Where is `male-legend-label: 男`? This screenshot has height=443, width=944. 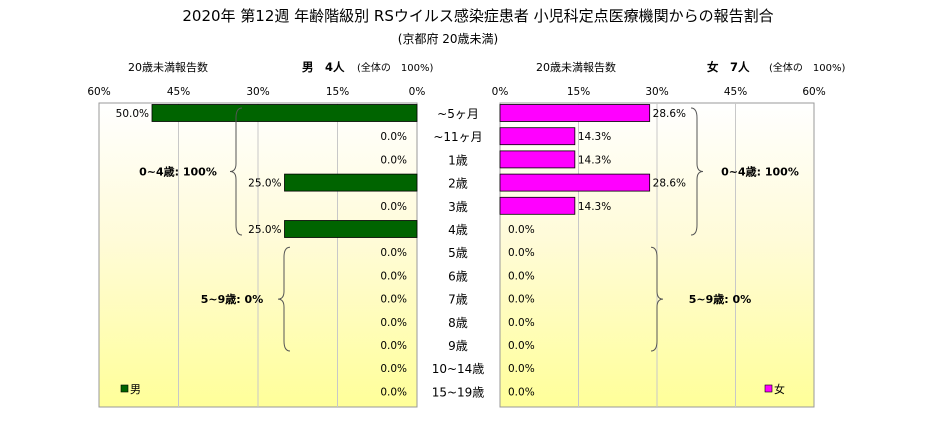
male-legend-label: 男 is located at coordinates (135, 389).